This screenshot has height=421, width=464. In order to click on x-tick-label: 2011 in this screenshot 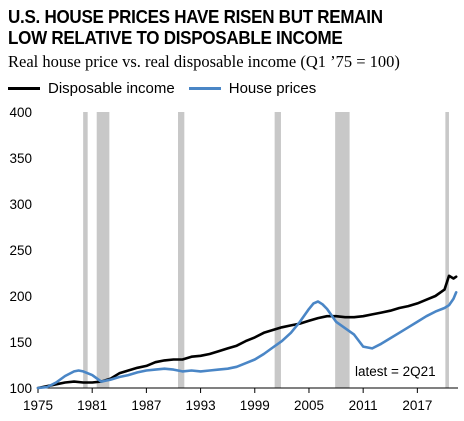, I will do `click(363, 405)`.